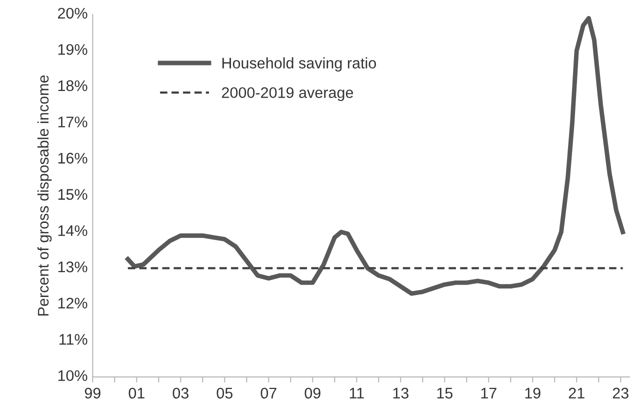  What do you see at coordinates (532, 393) in the screenshot?
I see `x-tick-label: 19` at bounding box center [532, 393].